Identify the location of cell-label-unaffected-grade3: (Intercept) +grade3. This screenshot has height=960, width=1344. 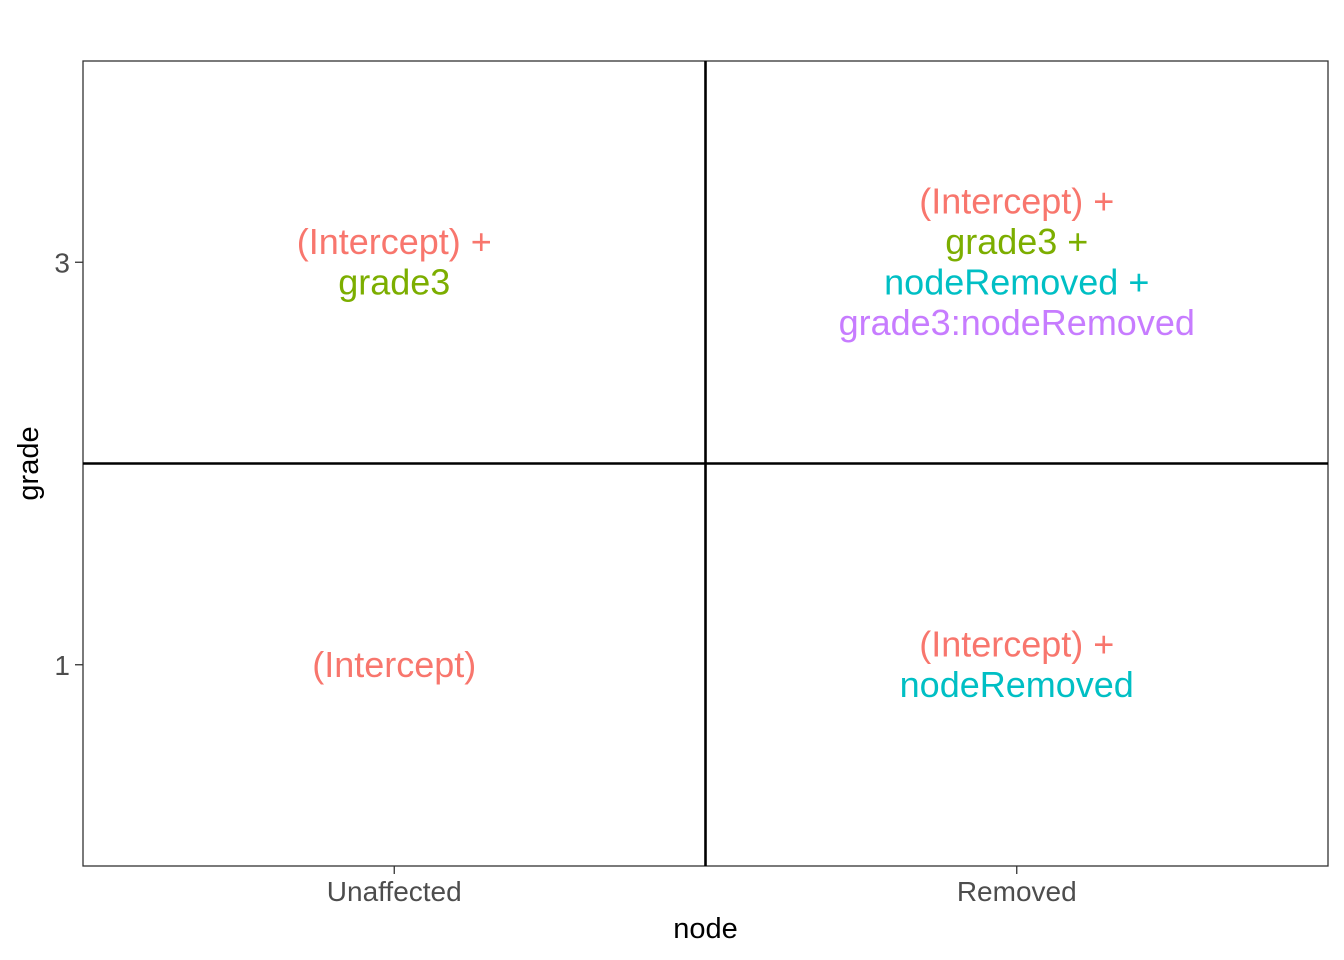
(394, 262).